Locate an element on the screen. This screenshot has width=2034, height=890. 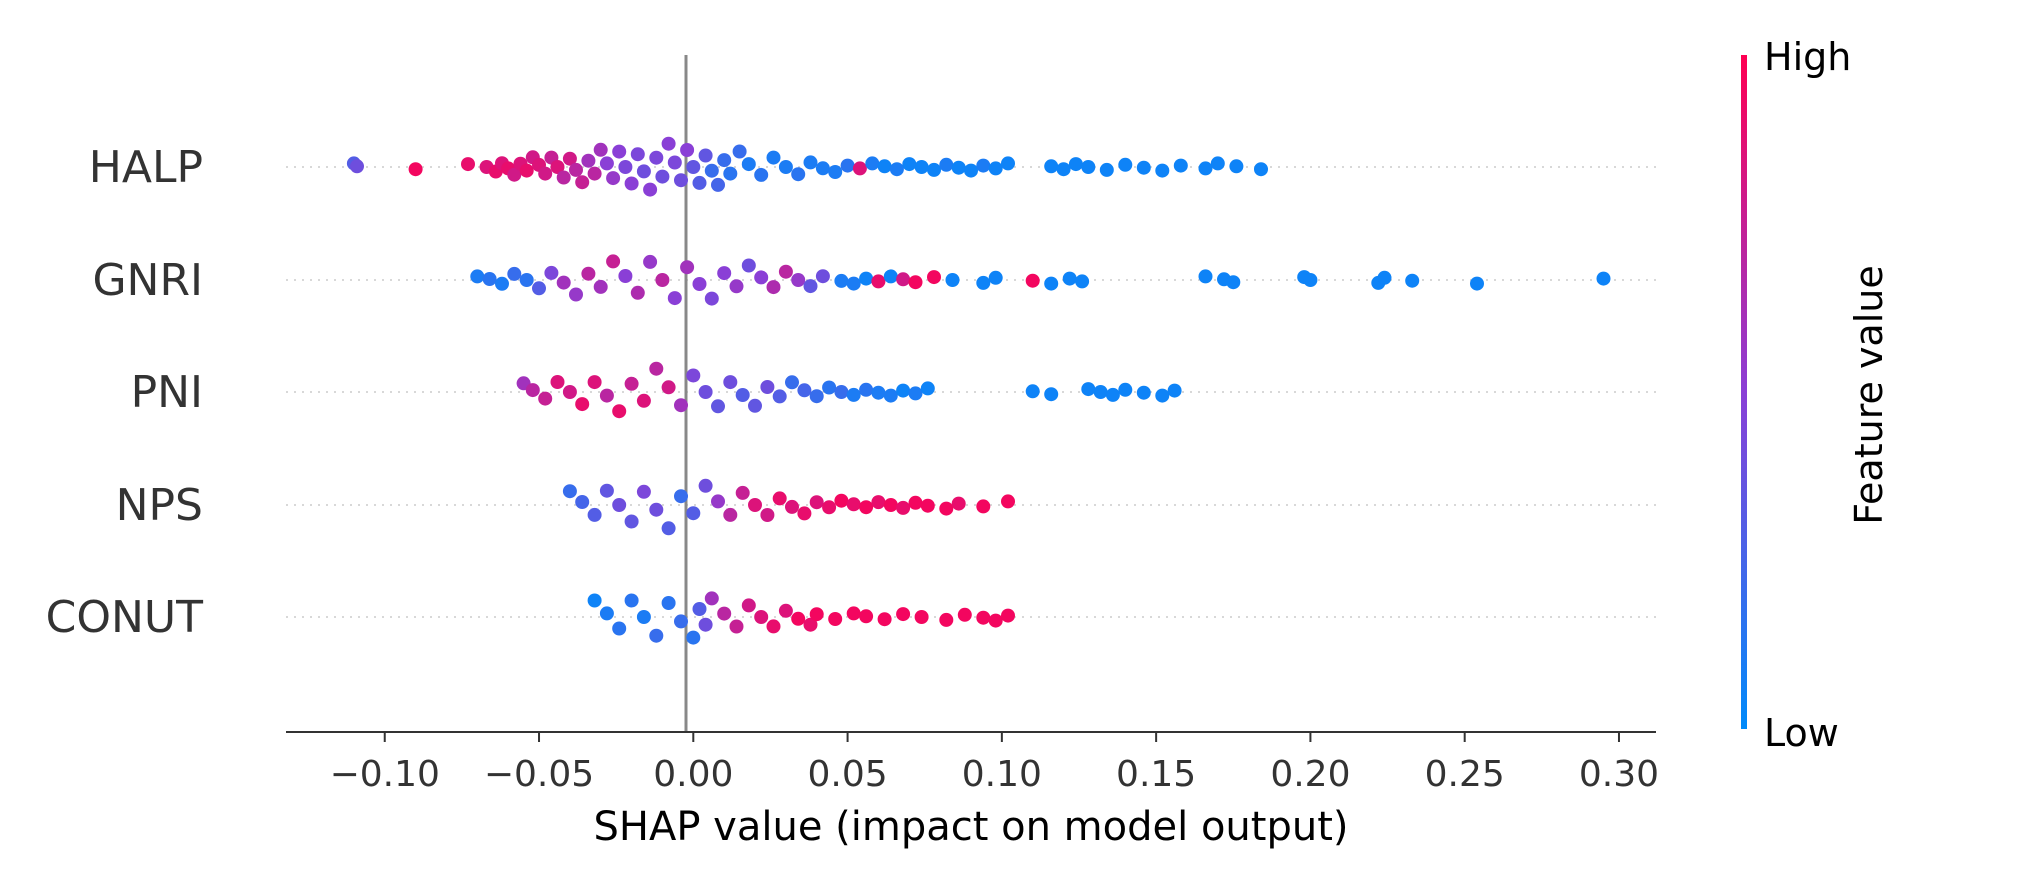
x-tick-label: 0.20 is located at coordinates (1310, 774).